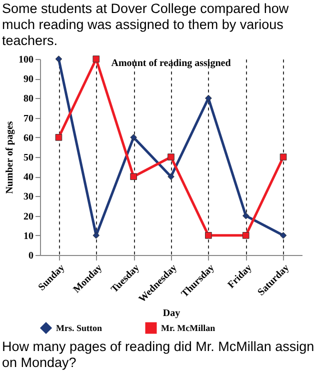  Describe the element at coordinates (171, 314) in the screenshot. I see `x-axis-title: Day` at that location.